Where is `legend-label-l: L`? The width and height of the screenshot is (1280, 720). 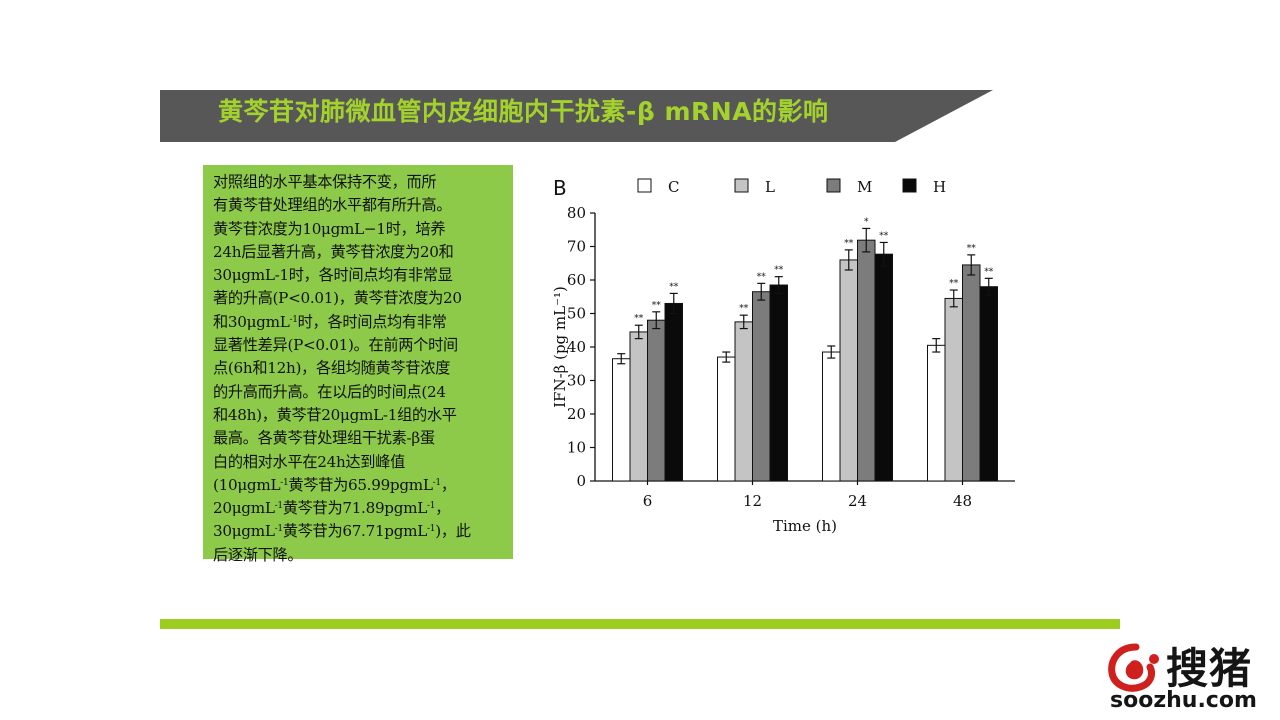 legend-label-l: L is located at coordinates (770, 187).